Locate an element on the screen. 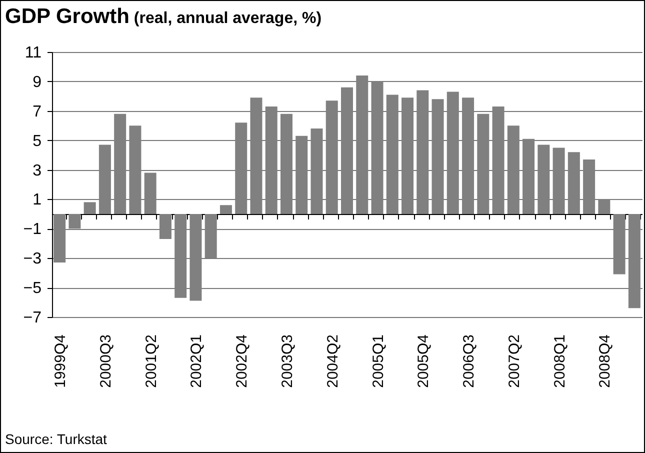 The width and height of the screenshot is (645, 453). y-tick-label: −5 is located at coordinates (32, 289).